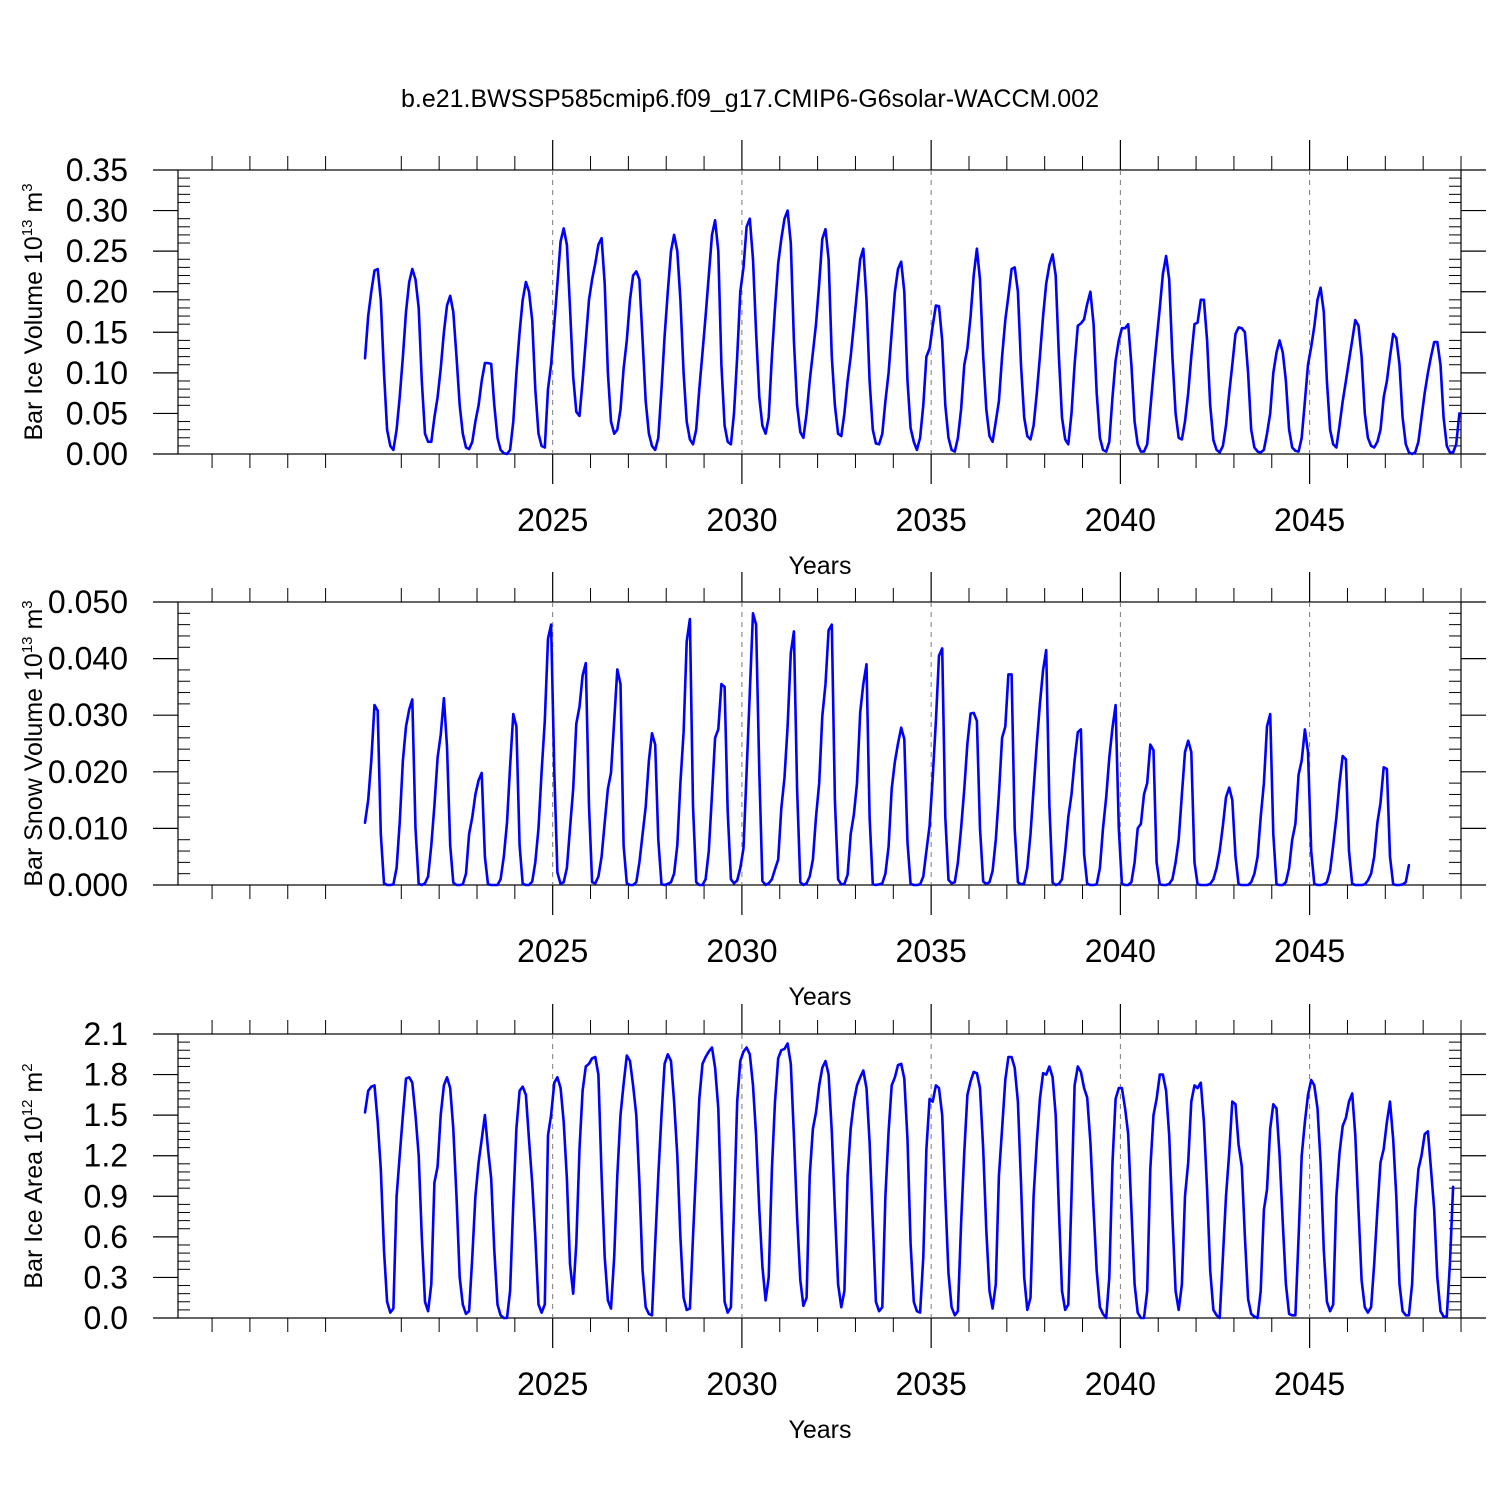 The width and height of the screenshot is (1500, 1500). What do you see at coordinates (88, 715) in the screenshot?
I see `y-tick-label: 0.030` at bounding box center [88, 715].